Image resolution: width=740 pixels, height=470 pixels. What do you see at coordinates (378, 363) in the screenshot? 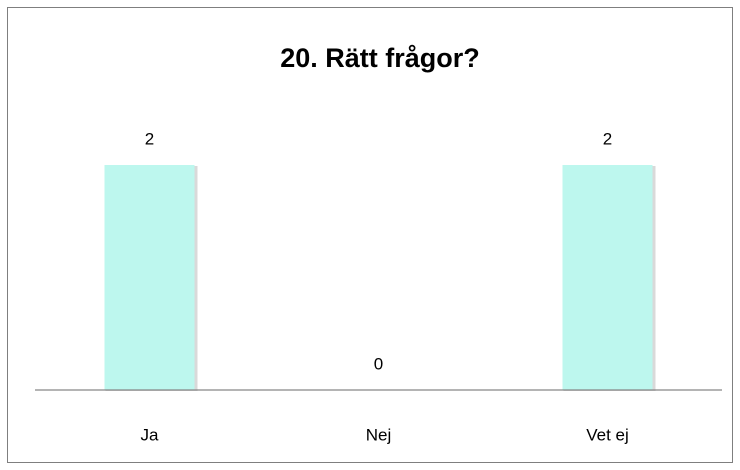
I see `data-label: 0` at bounding box center [378, 363].